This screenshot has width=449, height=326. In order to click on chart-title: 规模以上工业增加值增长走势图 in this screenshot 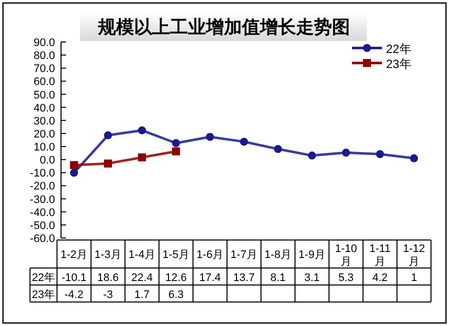, I will do `click(223, 27)`.